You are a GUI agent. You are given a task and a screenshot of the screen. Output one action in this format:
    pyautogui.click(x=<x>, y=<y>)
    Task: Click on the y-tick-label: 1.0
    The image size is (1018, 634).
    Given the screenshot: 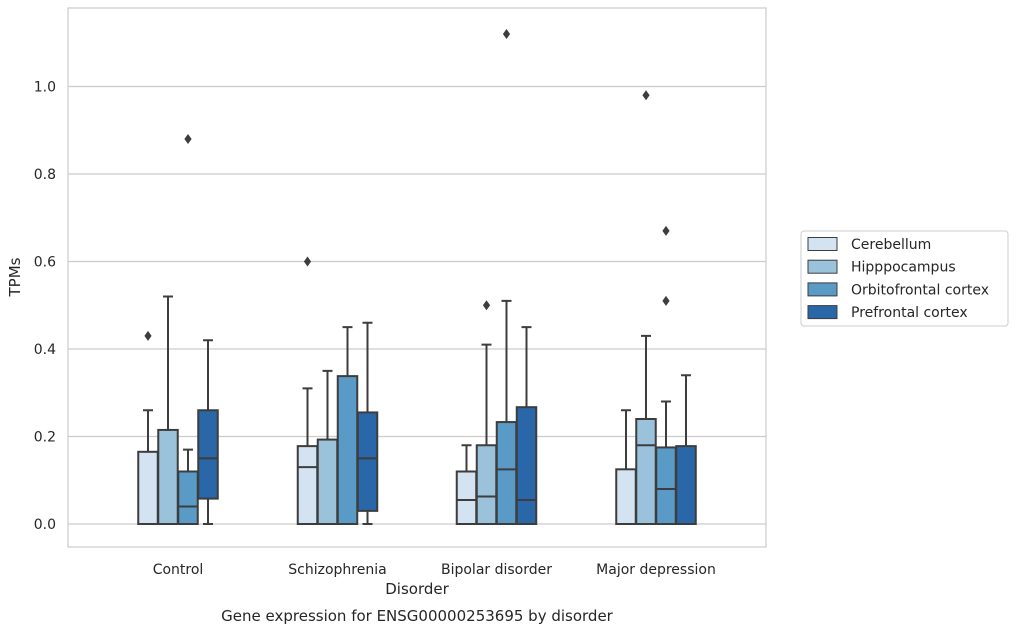 What is the action you would take?
    pyautogui.click(x=45, y=88)
    